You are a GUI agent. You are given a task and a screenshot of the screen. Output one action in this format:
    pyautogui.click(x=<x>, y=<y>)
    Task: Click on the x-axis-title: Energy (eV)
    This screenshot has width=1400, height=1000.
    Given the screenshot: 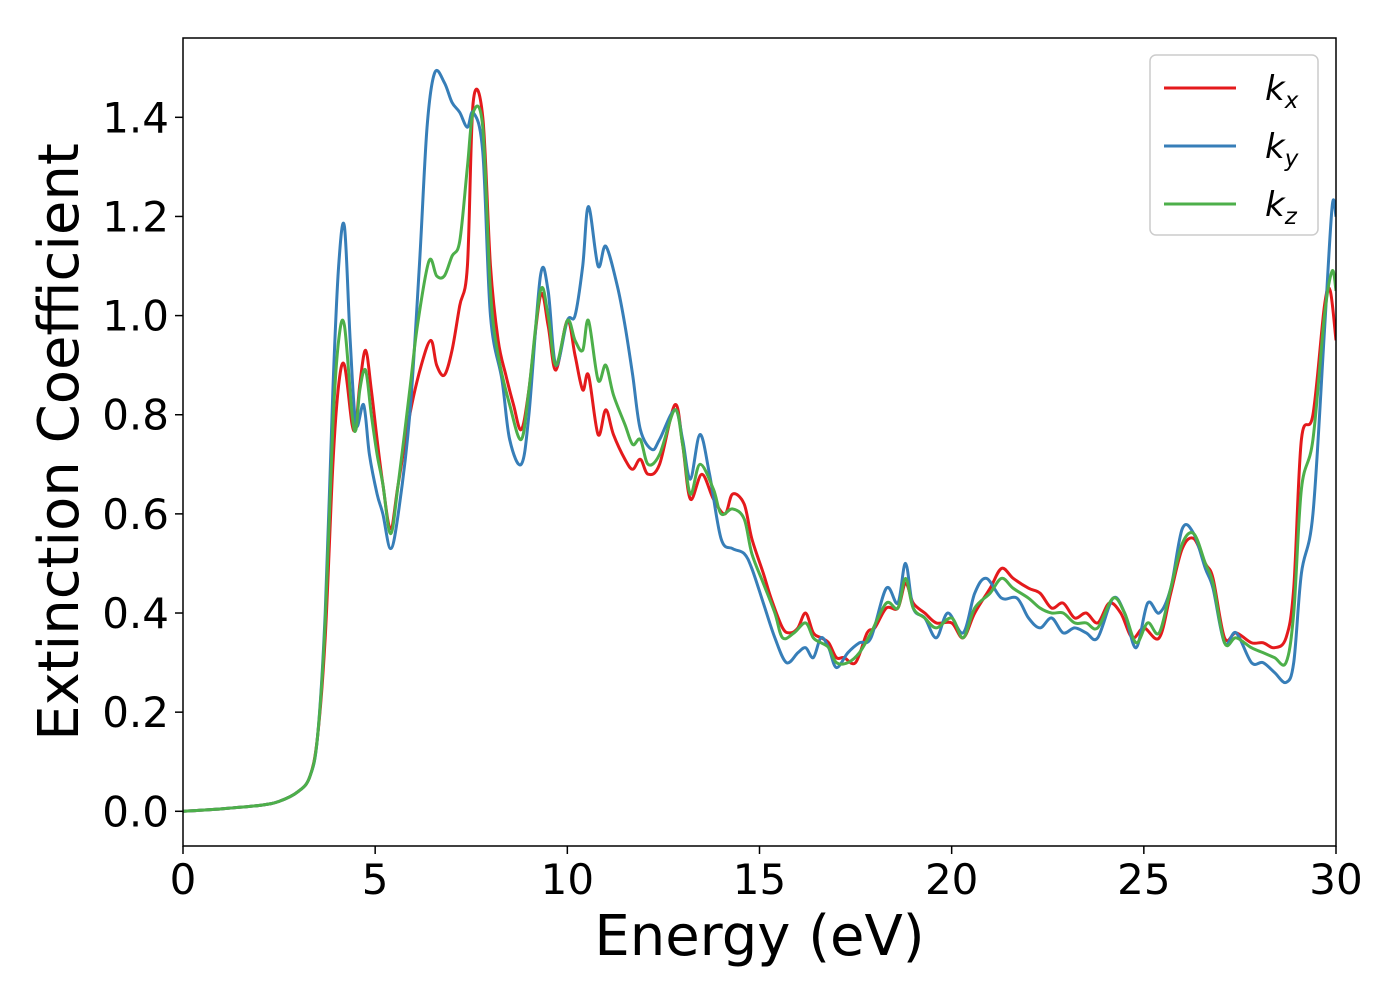 What is the action you would take?
    pyautogui.click(x=759, y=936)
    